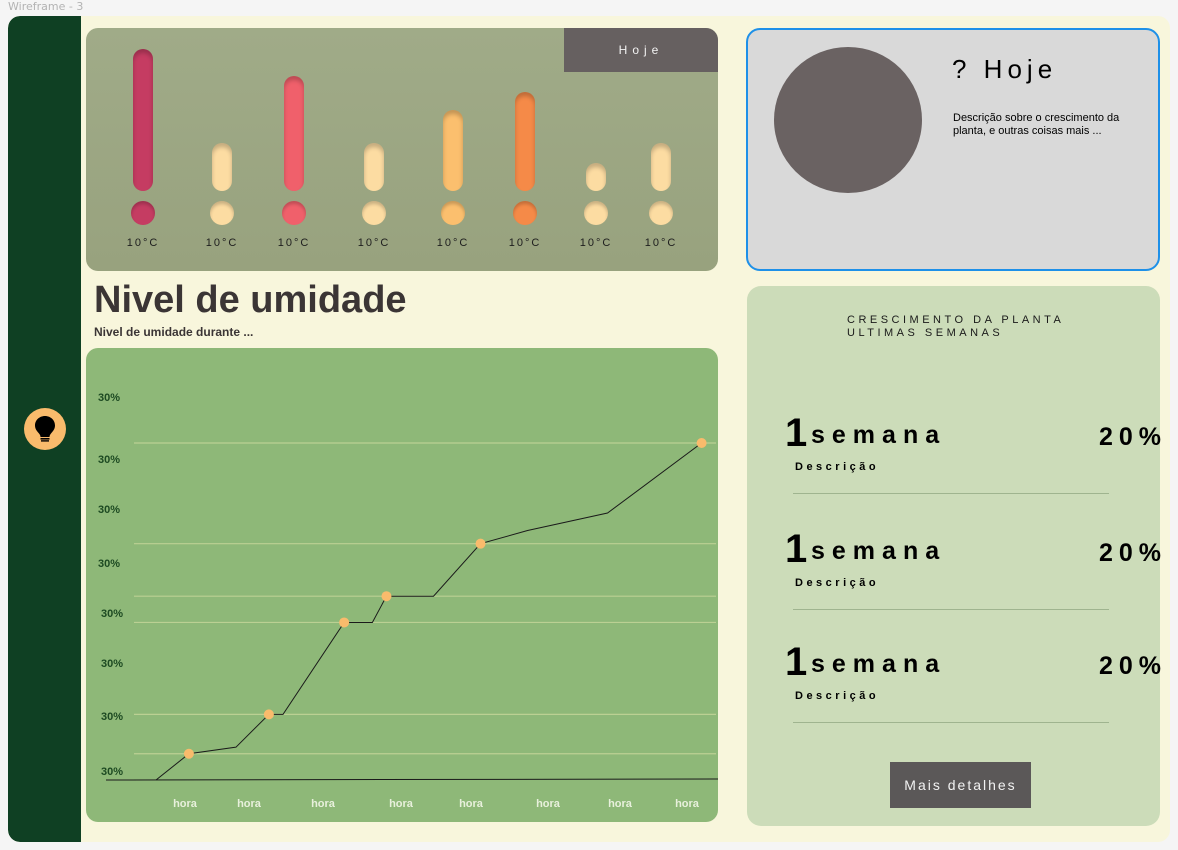 The image size is (1178, 850). I want to click on lightbulb-button, so click(45, 429).